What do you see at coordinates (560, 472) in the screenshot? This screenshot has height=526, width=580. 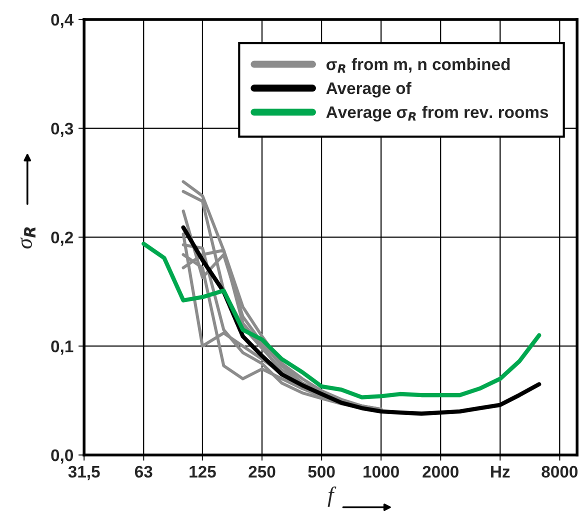 I see `x-tick-label: 8000` at bounding box center [560, 472].